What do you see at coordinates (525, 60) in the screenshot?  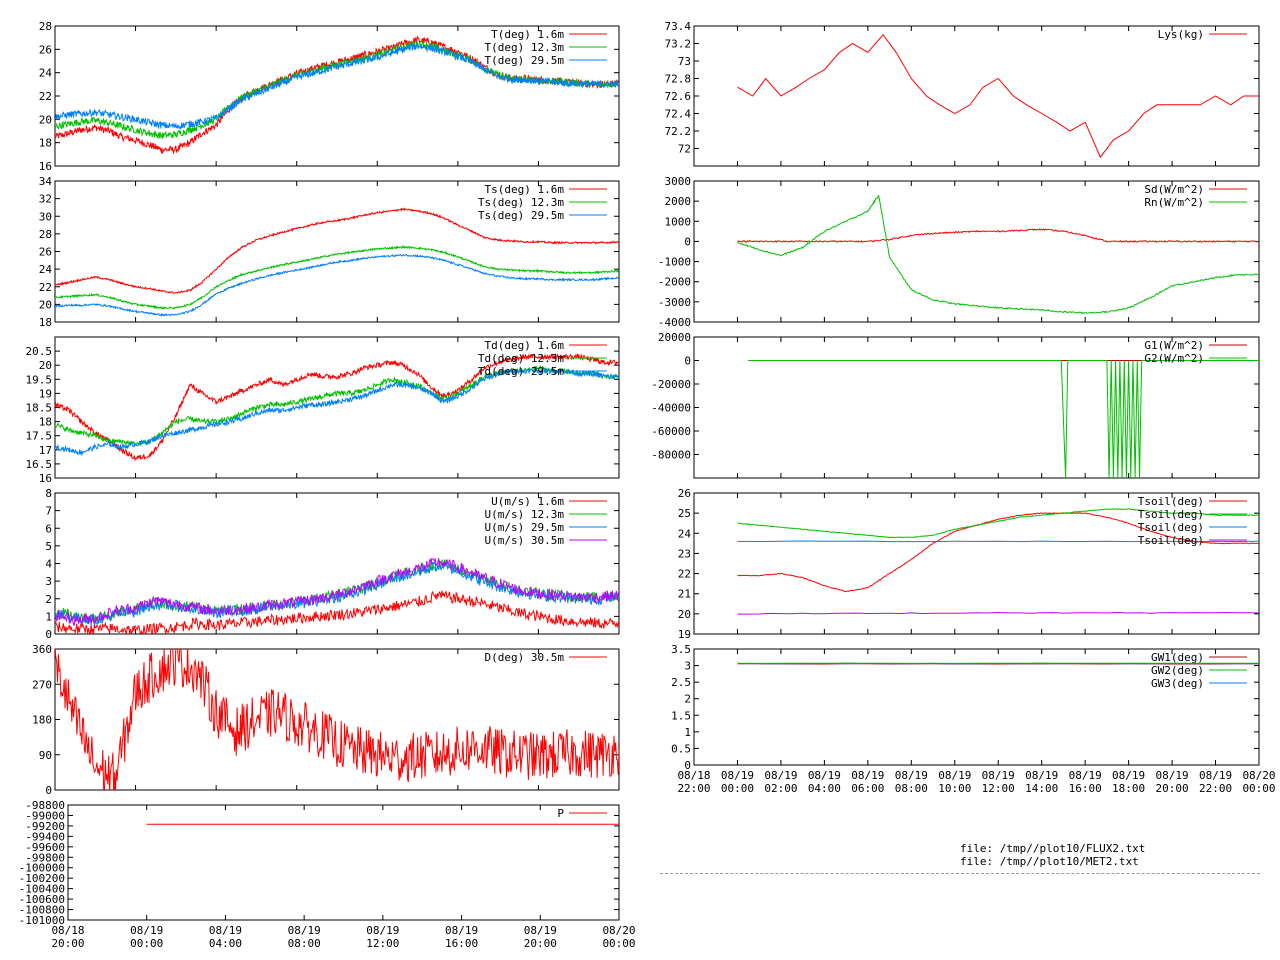 I see `legend-label: T(deg) 29.5m` at bounding box center [525, 60].